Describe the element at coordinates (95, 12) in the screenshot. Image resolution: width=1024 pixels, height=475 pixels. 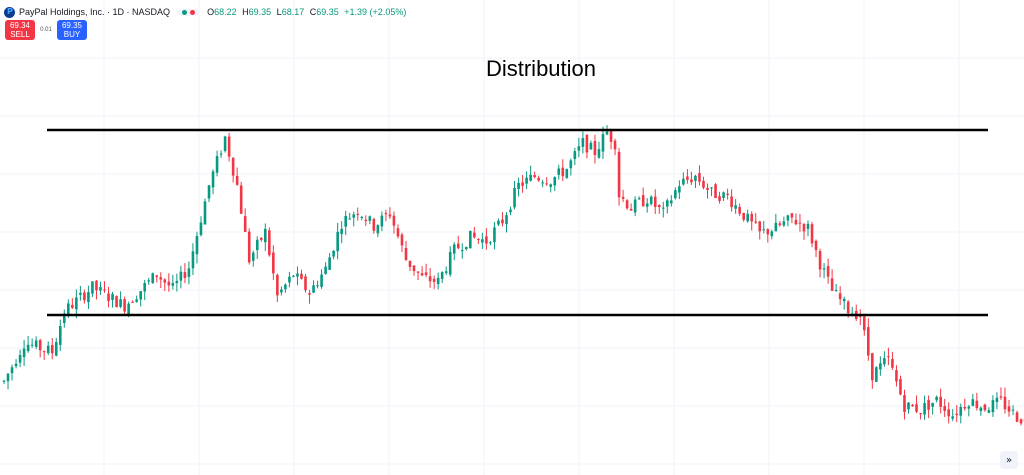
I see `symbol-title: PayPal Holdings, Inc. · 1D · NASDAQ` at that location.